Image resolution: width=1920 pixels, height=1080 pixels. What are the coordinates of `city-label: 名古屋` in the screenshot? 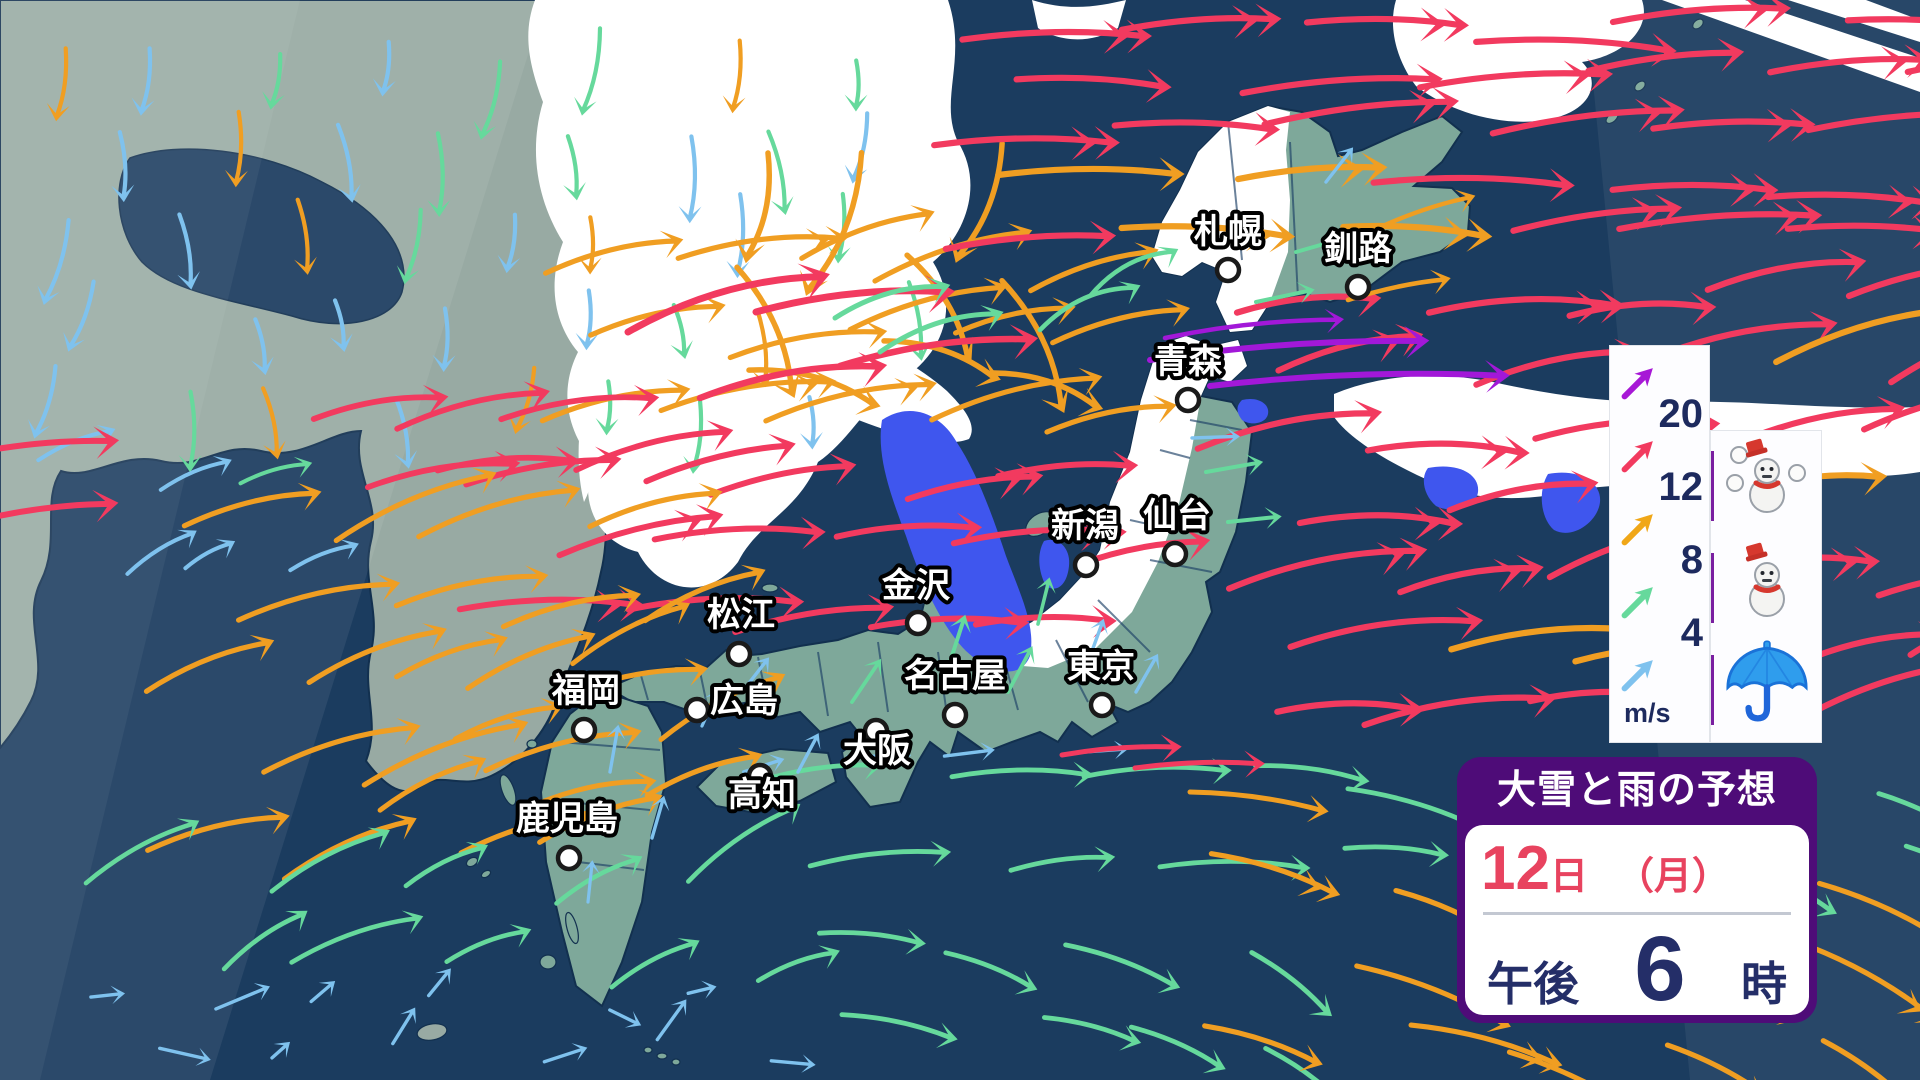 It's located at (955, 676).